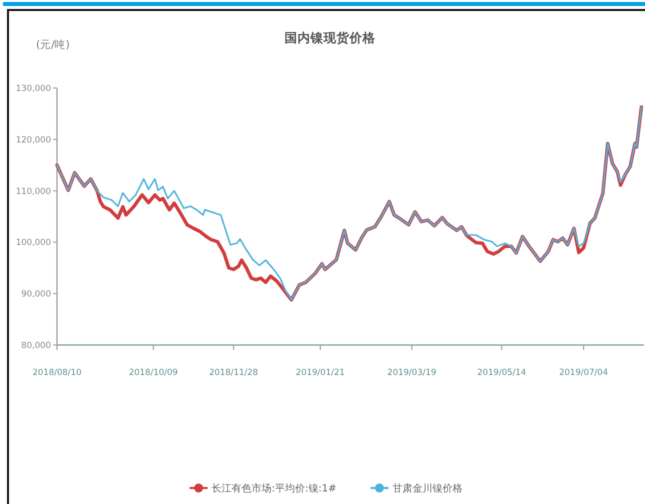 The height and width of the screenshot is (504, 645). What do you see at coordinates (153, 373) in the screenshot?
I see `x-tick-label: 2018/10/09` at bounding box center [153, 373].